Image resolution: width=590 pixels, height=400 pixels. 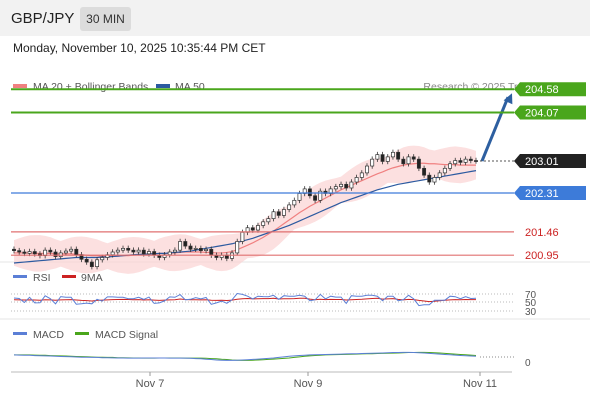 I want to click on rsi-tick-70: 70, so click(x=531, y=295).